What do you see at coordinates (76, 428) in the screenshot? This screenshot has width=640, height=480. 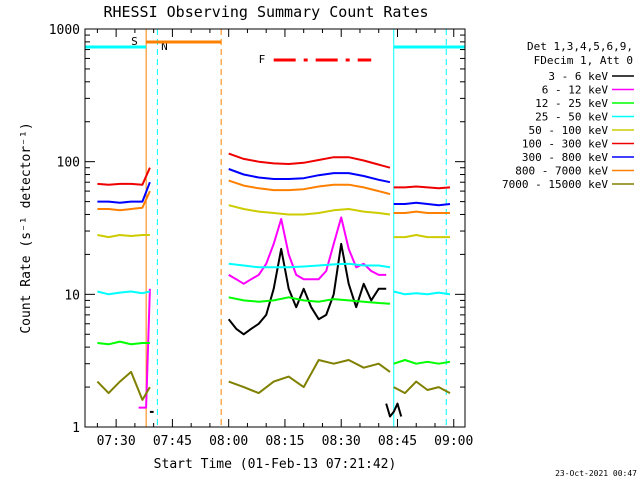 I see `y-tick-label: 1` at bounding box center [76, 428].